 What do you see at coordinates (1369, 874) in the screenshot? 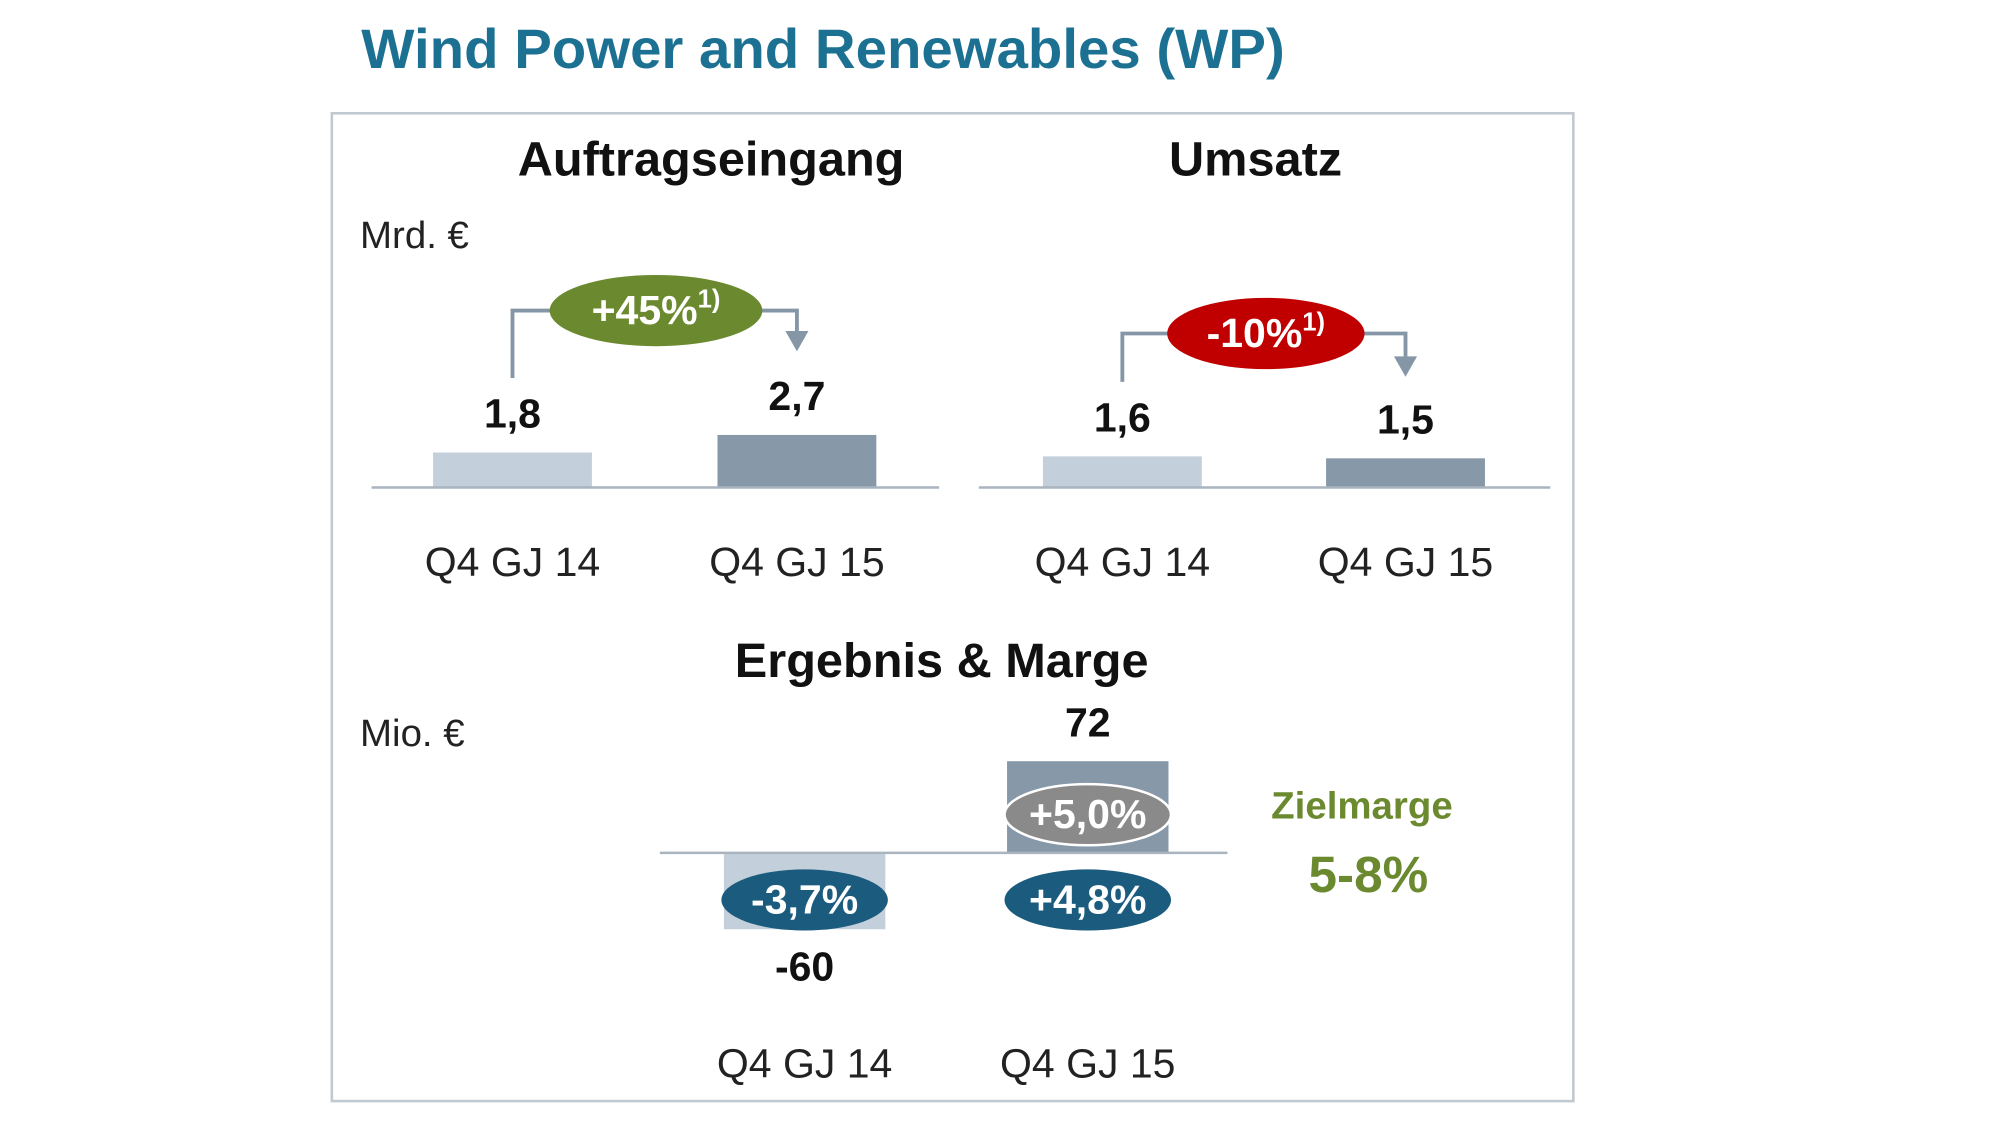
I see `target-range: 5-8%` at bounding box center [1369, 874].